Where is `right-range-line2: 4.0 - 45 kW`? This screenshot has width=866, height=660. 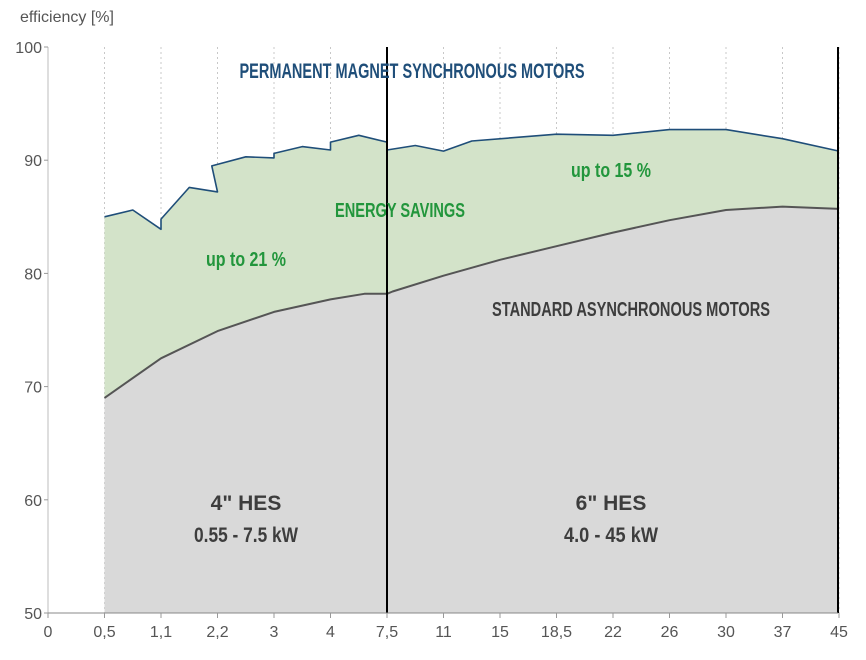 right-range-line2: 4.0 - 45 kW is located at coordinates (611, 535).